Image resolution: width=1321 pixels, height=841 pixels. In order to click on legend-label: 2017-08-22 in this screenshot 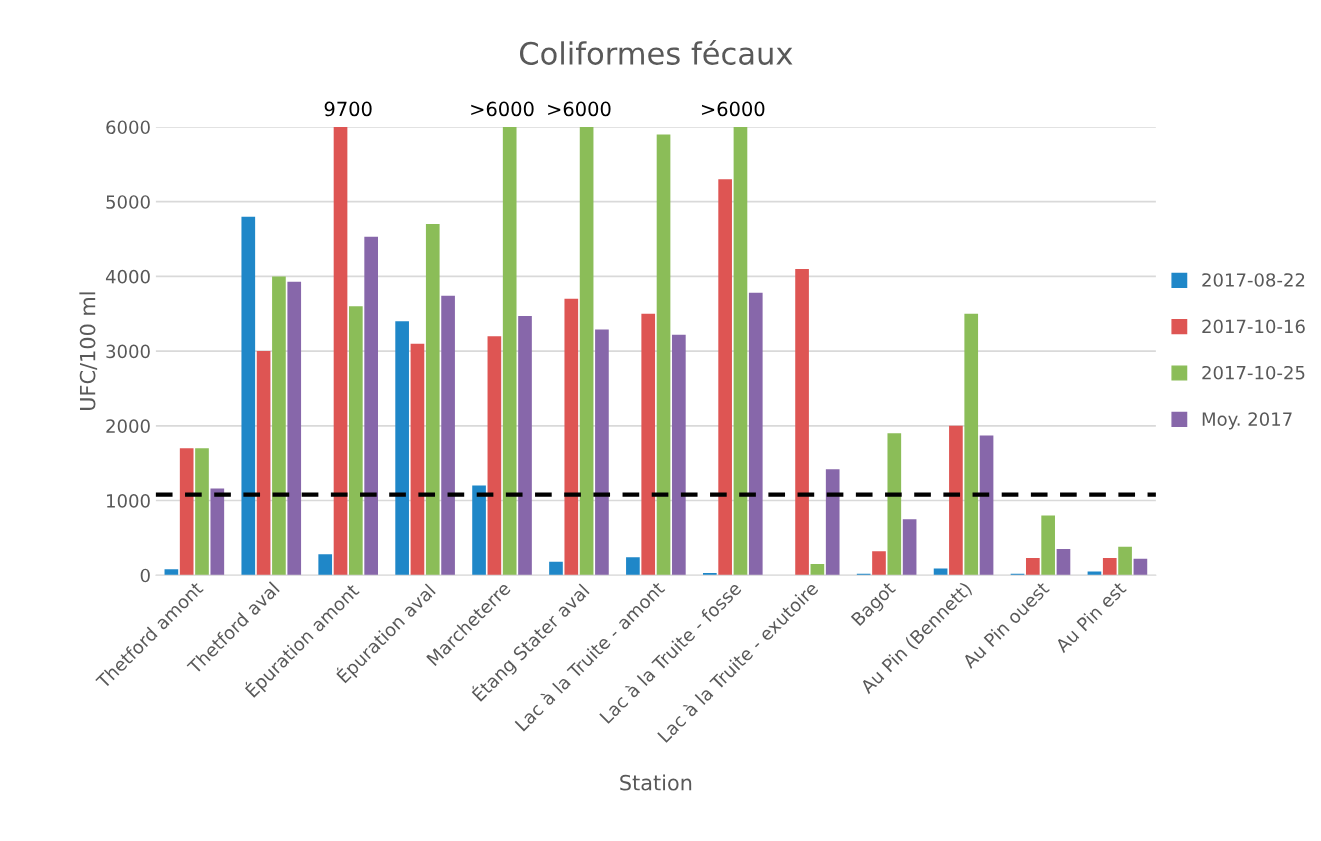, I will do `click(1253, 280)`.